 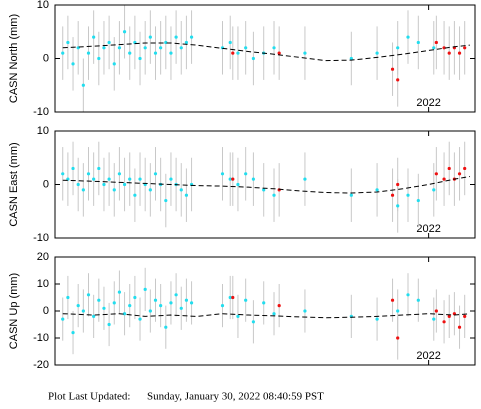 I want to click on footer-timestamp: Sunday, January 30, 2022 08:40:59 PST, so click(x=235, y=397).